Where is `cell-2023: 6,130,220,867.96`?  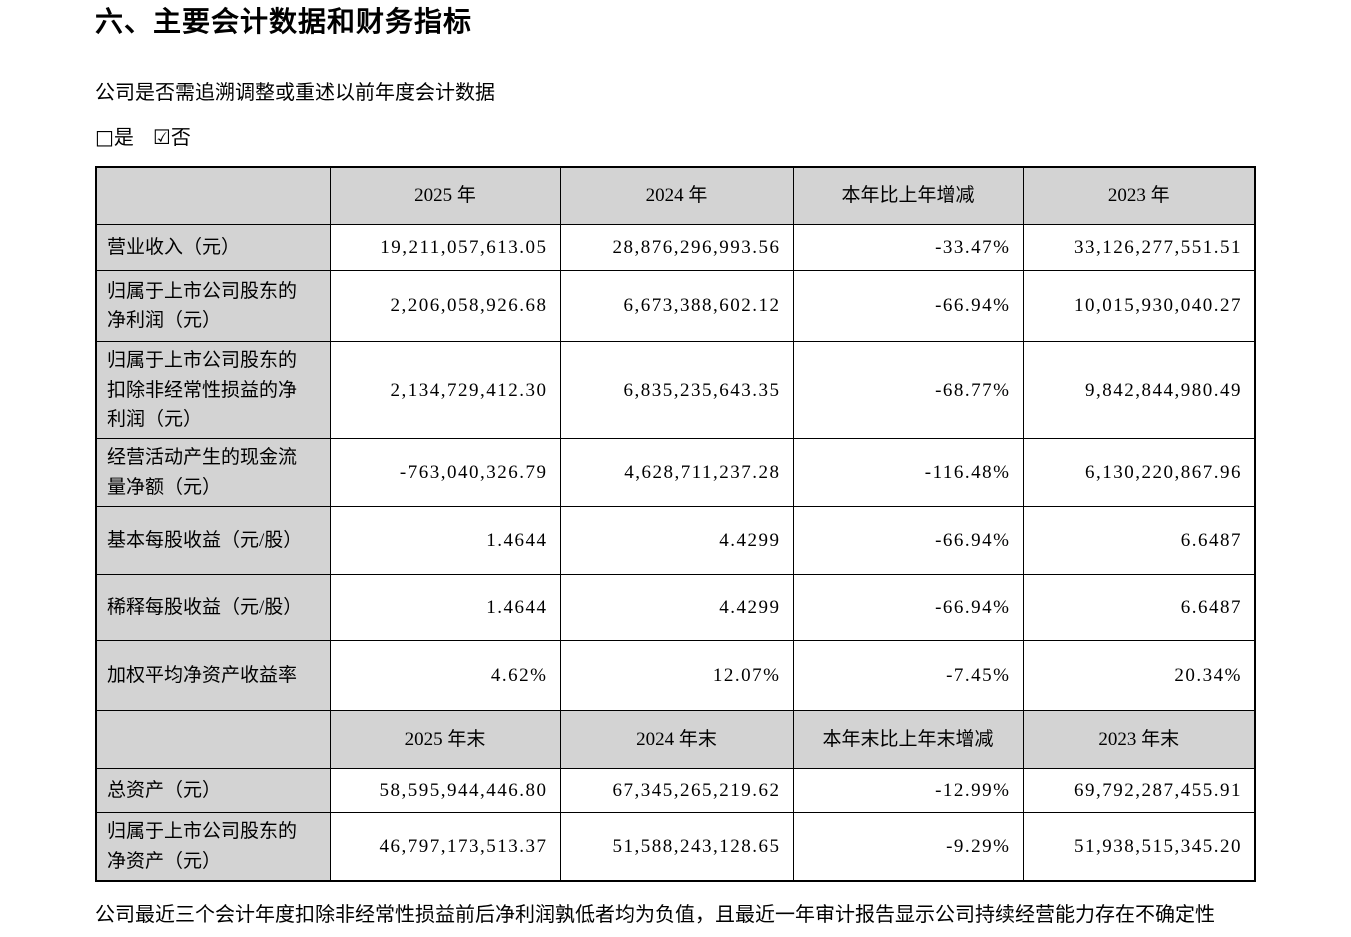 cell-2023: 6,130,220,867.96 is located at coordinates (1139, 473).